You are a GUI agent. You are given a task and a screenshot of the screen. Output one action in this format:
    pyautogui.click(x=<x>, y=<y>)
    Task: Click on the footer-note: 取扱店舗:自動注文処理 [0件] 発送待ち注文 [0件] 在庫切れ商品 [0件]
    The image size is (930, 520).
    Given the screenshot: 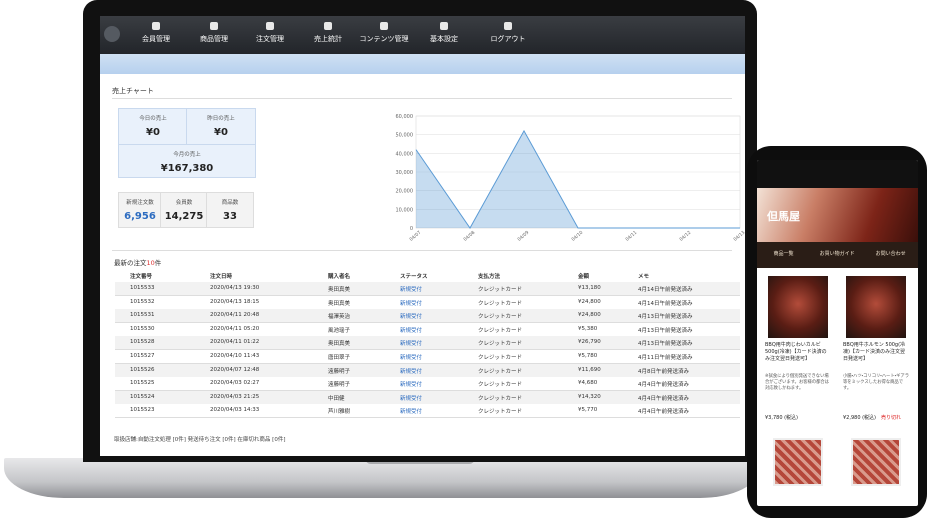 What is the action you would take?
    pyautogui.click(x=200, y=440)
    